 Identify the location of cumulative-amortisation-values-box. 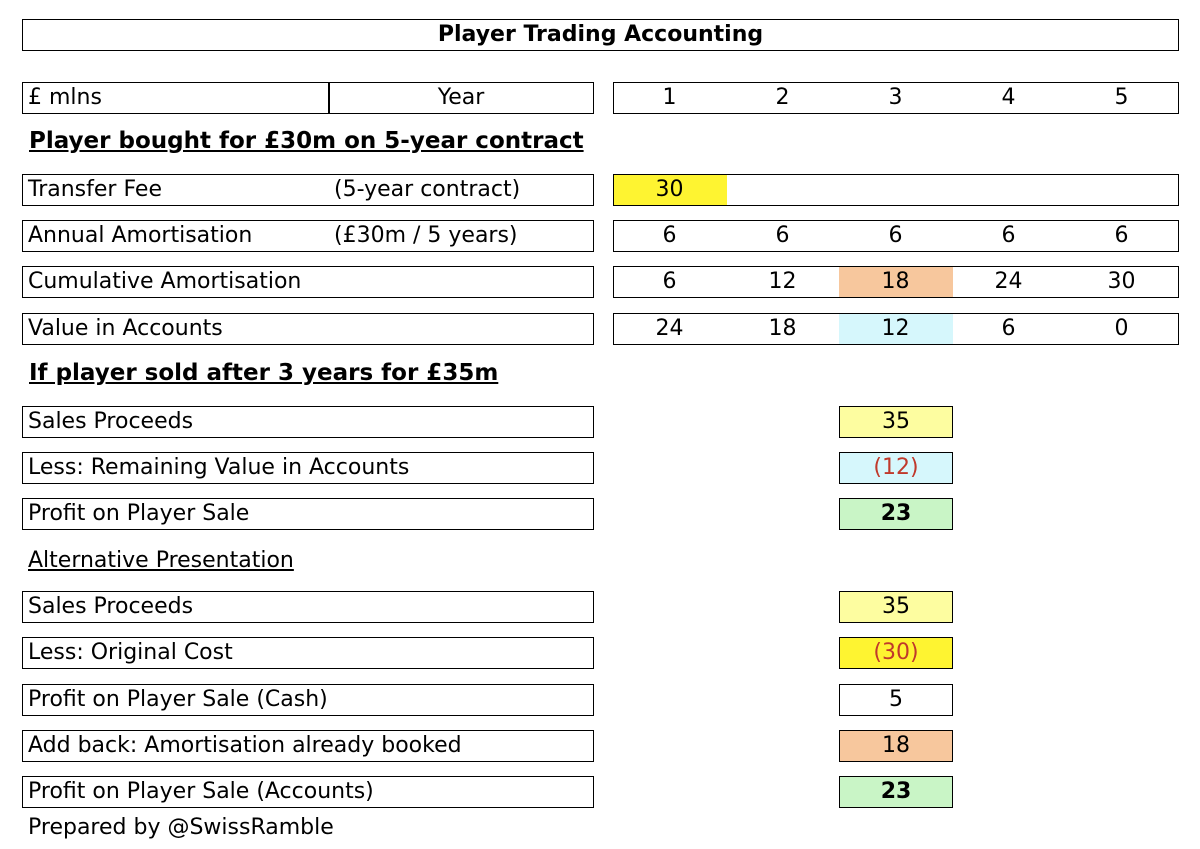
(896, 282).